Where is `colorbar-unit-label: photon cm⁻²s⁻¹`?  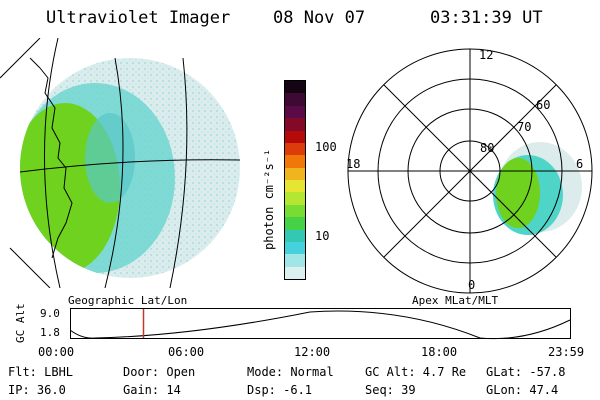 colorbar-unit-label: photon cm⁻²s⁻¹ is located at coordinates (269, 199).